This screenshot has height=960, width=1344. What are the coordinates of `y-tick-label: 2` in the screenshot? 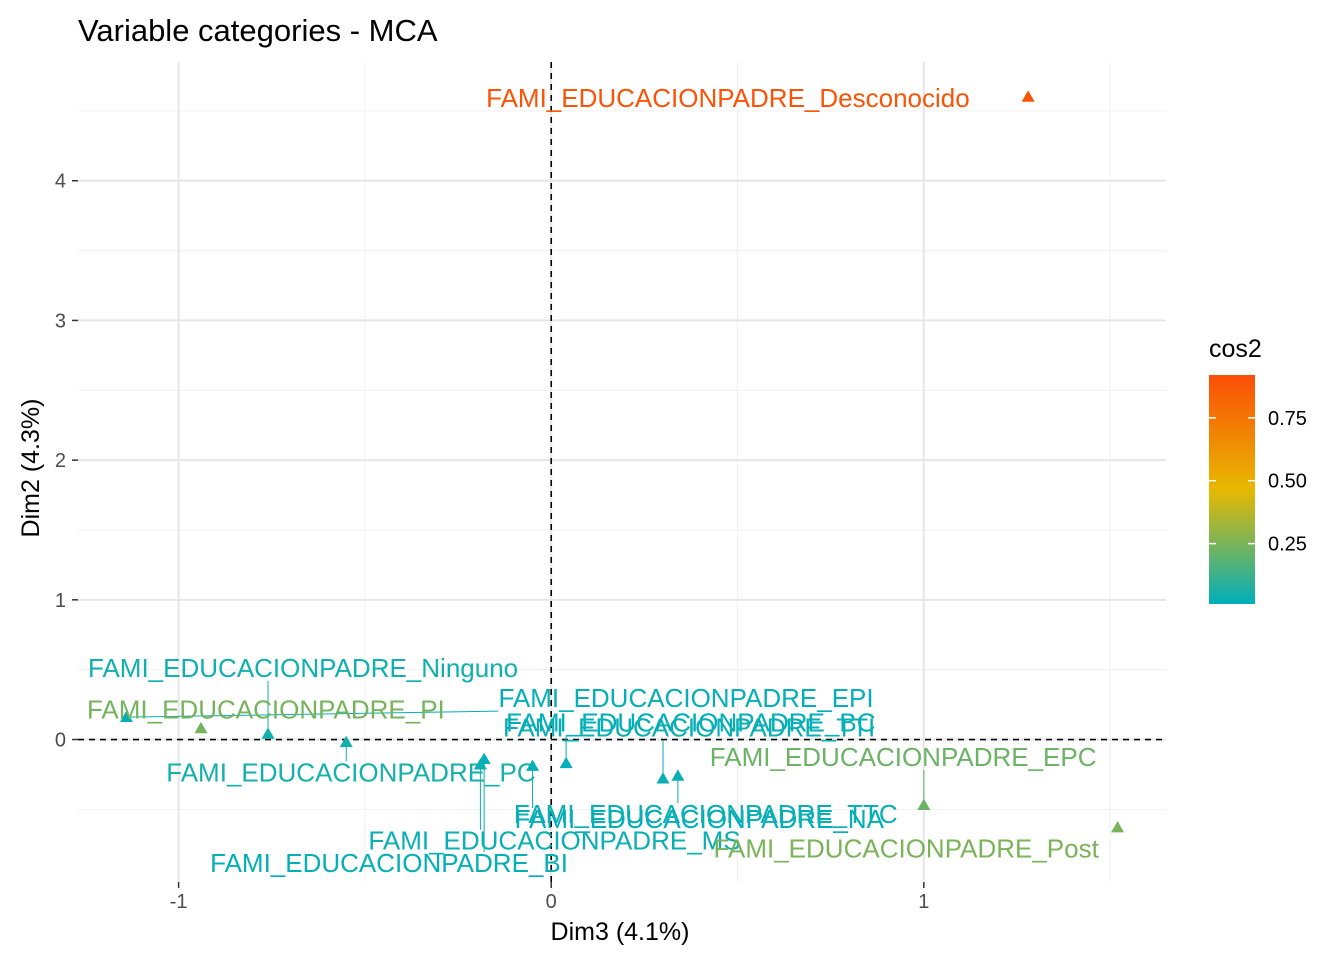 It's located at (60, 461).